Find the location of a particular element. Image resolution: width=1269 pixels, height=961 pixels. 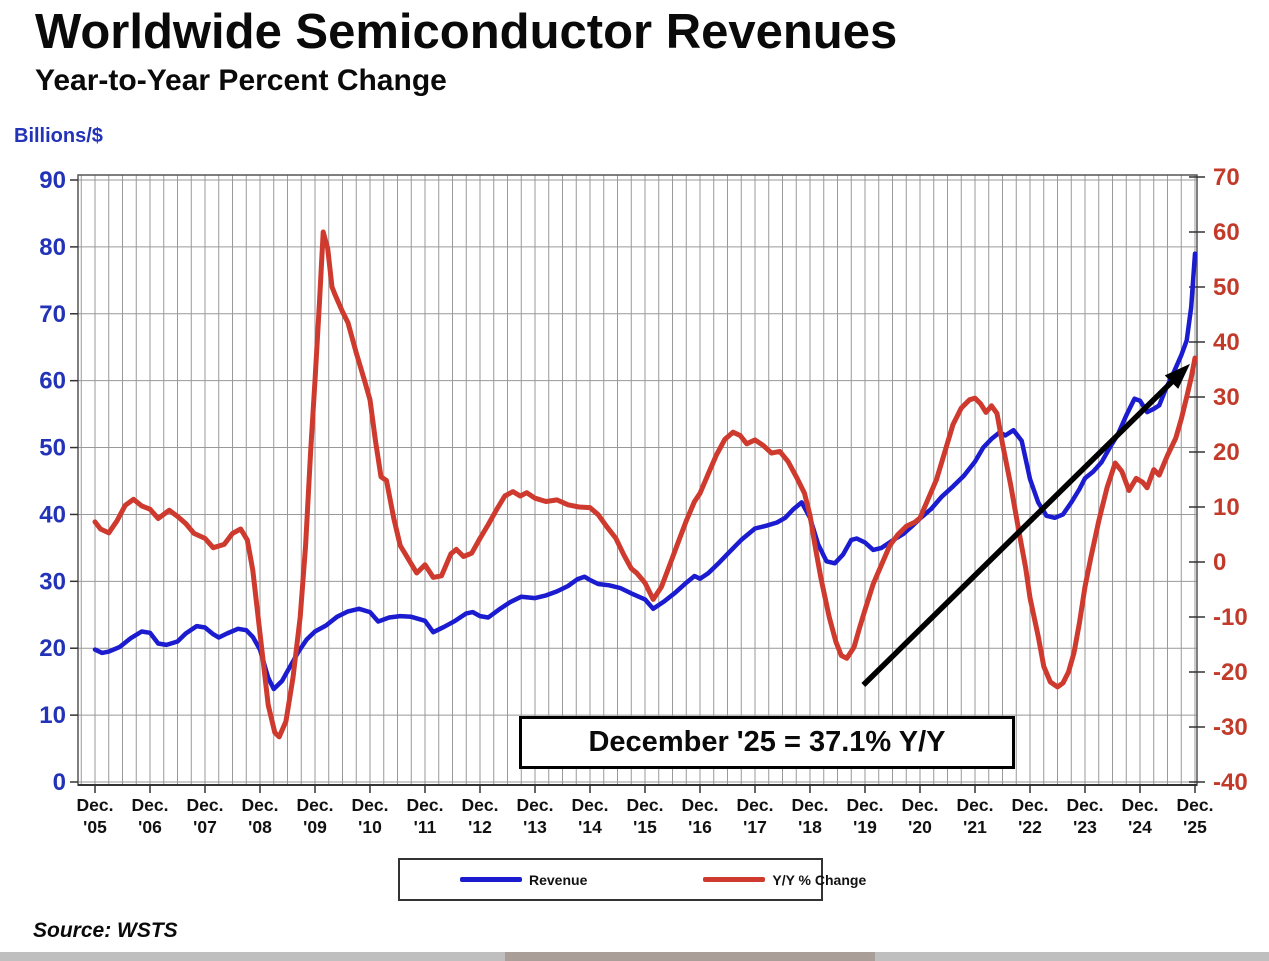

window-edge-bar is located at coordinates (634, 956).